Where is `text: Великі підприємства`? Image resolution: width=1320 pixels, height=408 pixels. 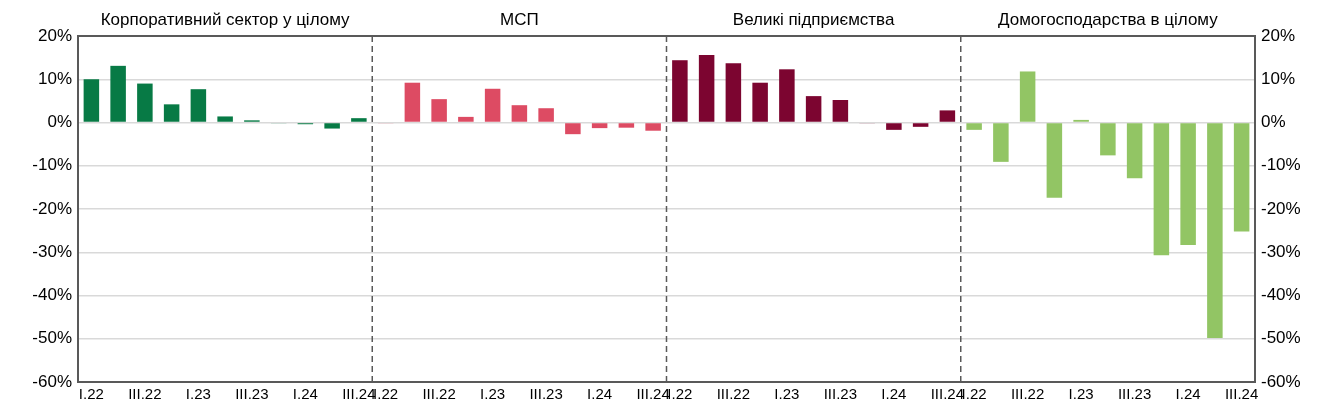 text: Великі підприємства is located at coordinates (813, 19).